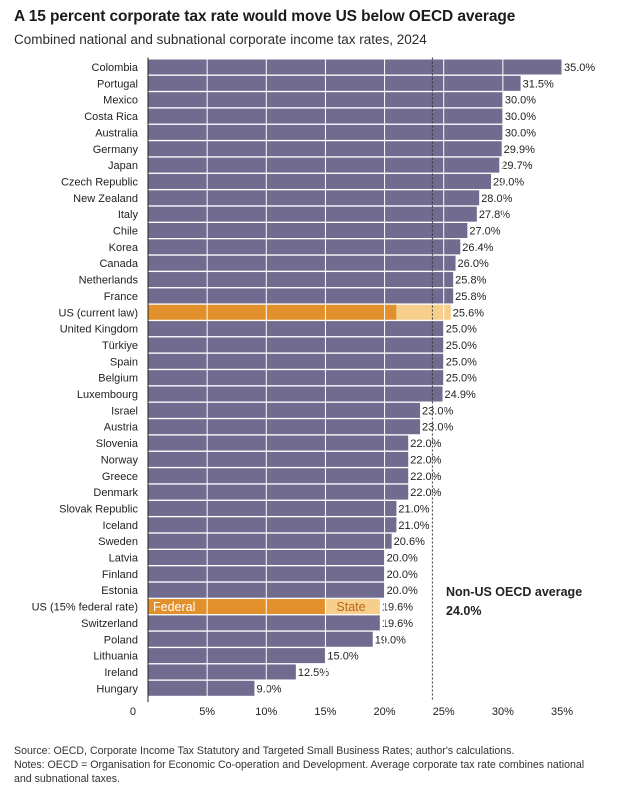 This screenshot has width=622, height=800. What do you see at coordinates (120, 460) in the screenshot?
I see `category-label: Norway` at bounding box center [120, 460].